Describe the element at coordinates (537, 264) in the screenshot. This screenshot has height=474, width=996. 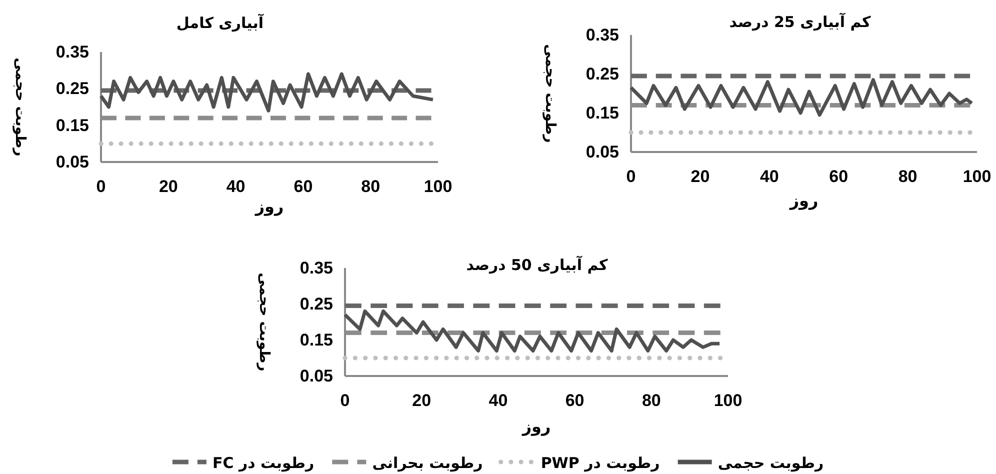
I see `chart-title: کم آبیاری 50 درصد` at that location.